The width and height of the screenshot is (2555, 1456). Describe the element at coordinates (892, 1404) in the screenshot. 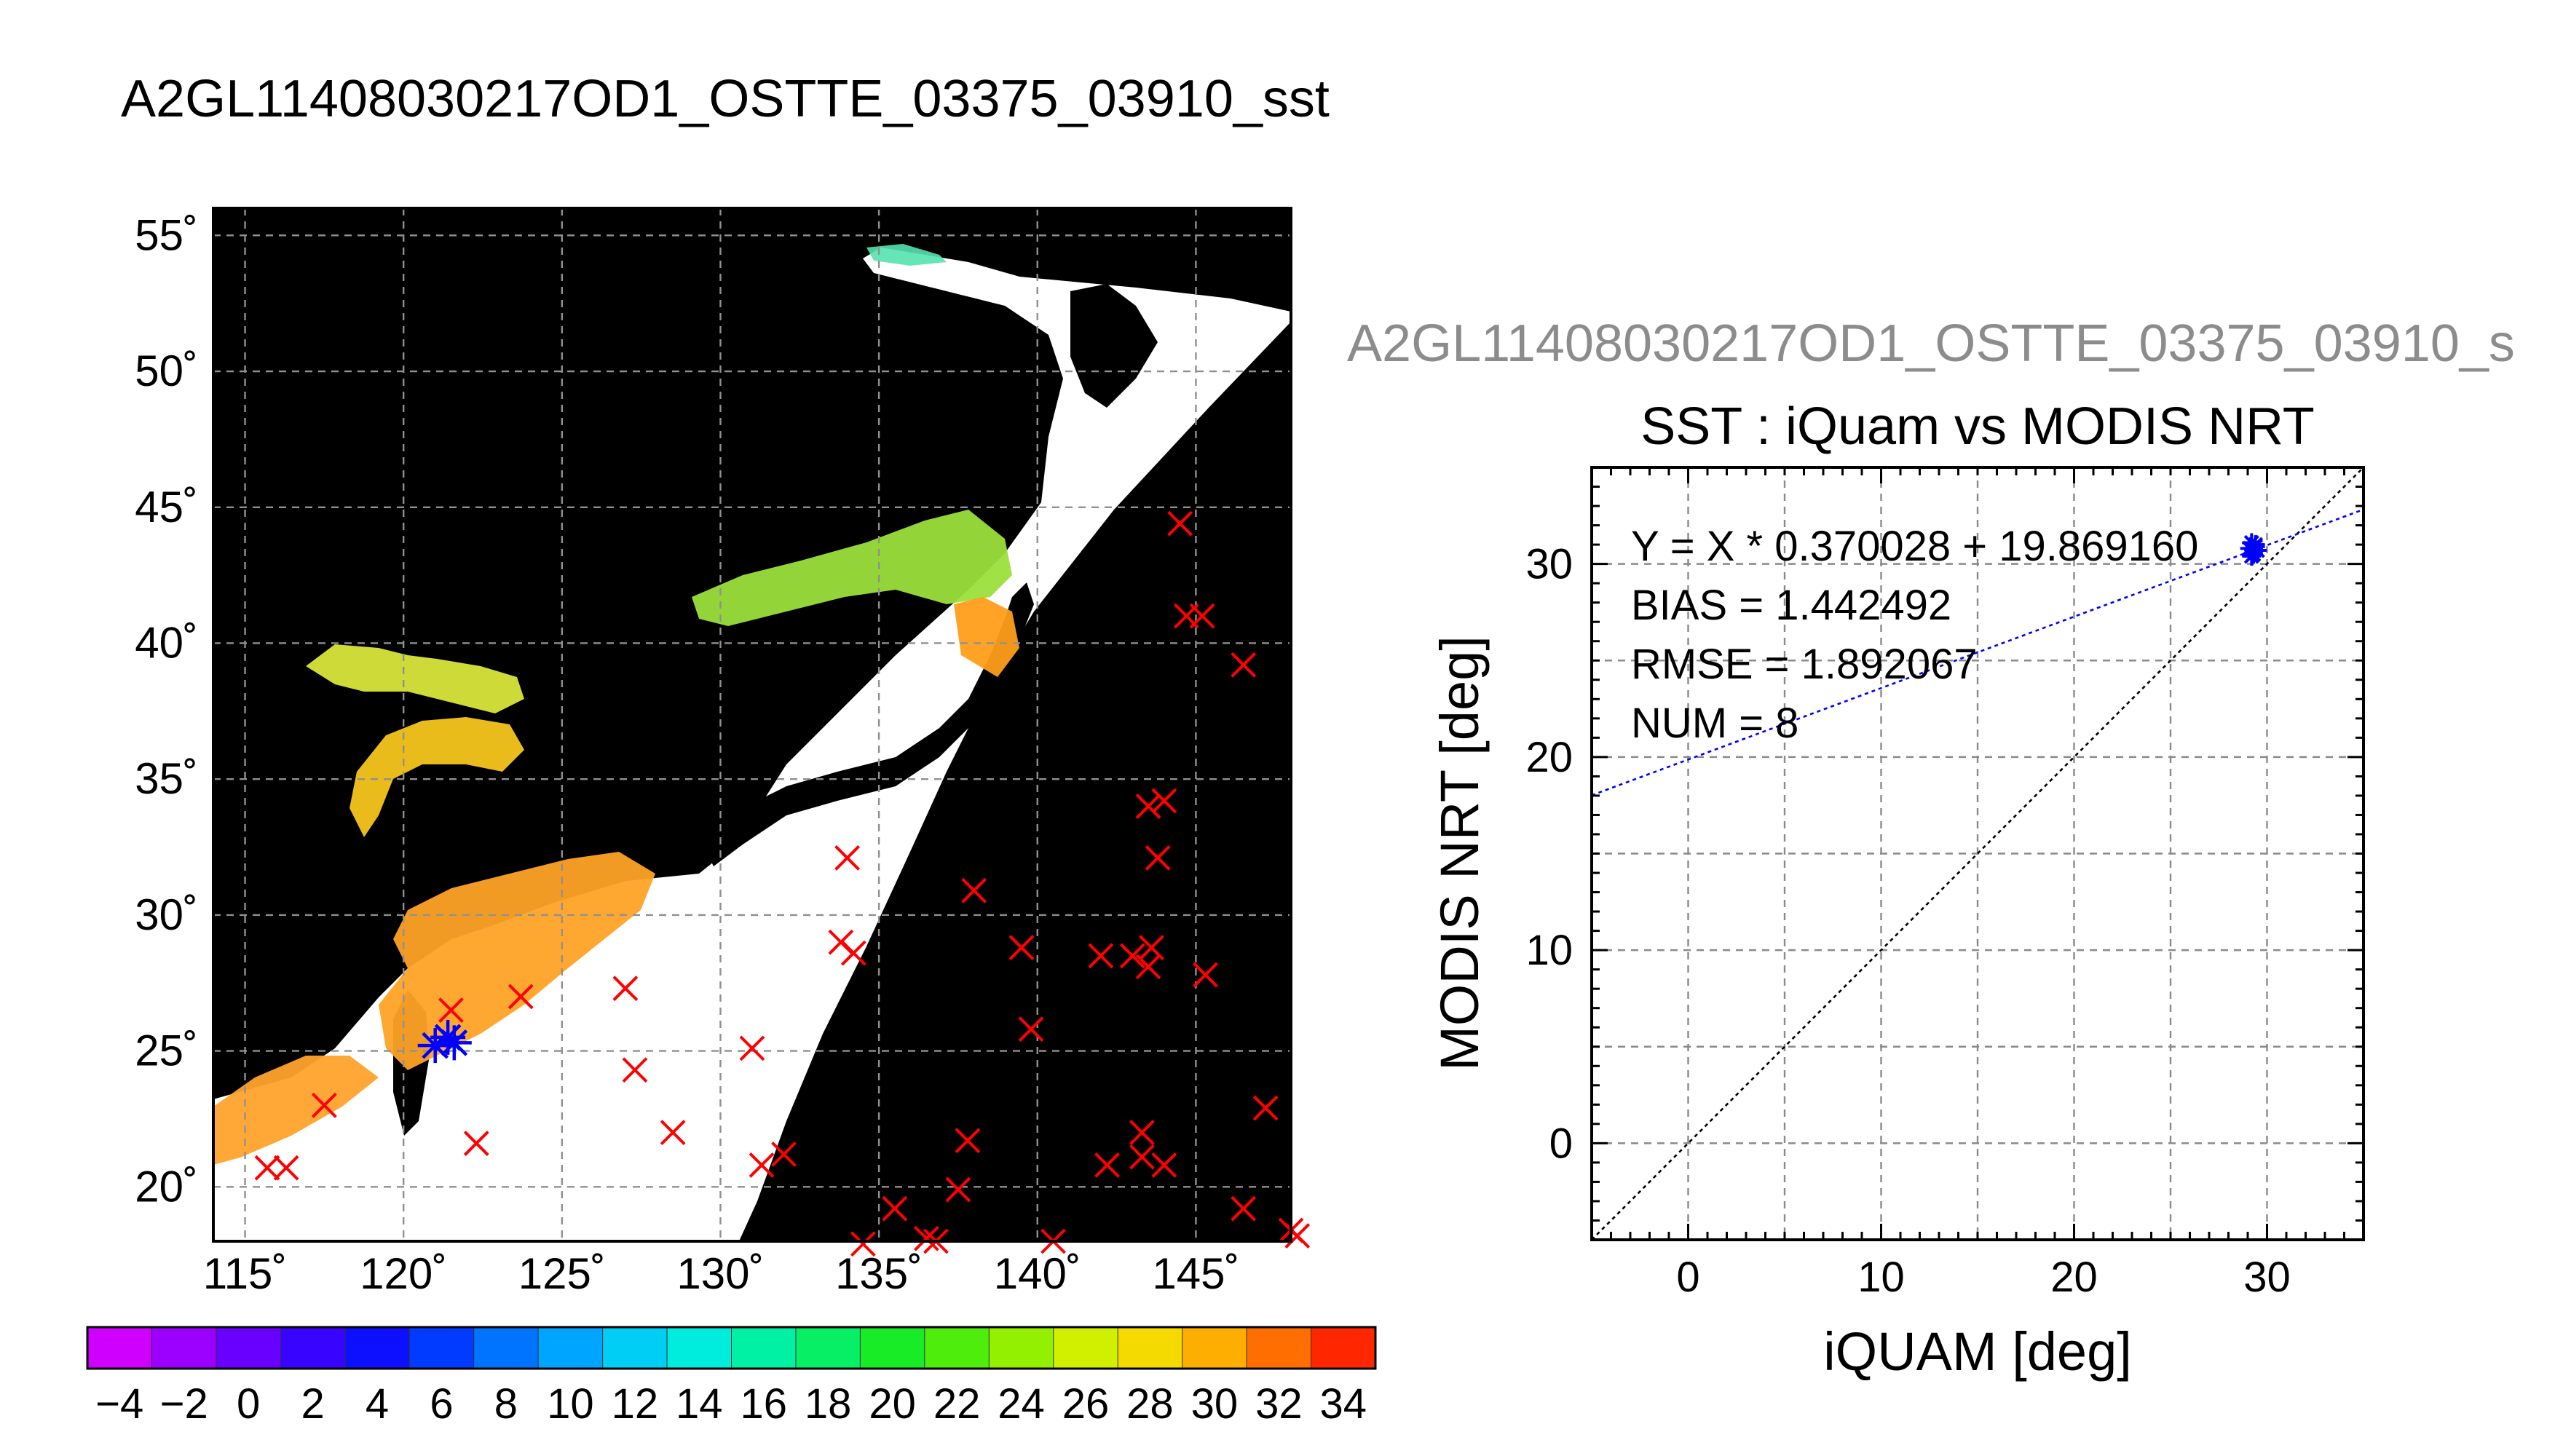

I see `colorbar-tick-label: 20` at that location.